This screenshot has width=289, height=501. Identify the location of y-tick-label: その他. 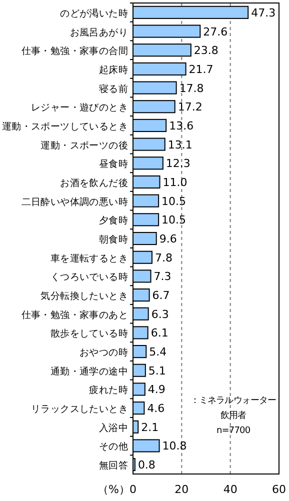
(113, 446).